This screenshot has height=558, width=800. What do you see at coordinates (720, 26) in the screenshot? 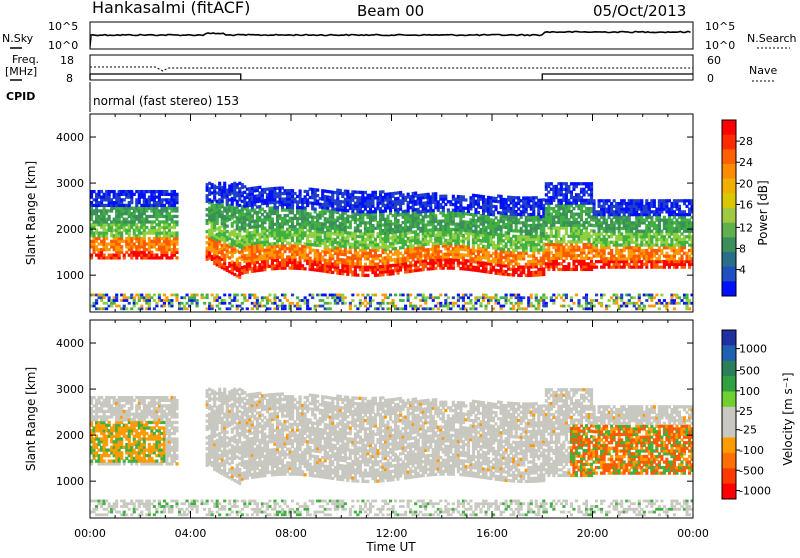
I see `nsearch-tick-top: 10^5` at bounding box center [720, 26].